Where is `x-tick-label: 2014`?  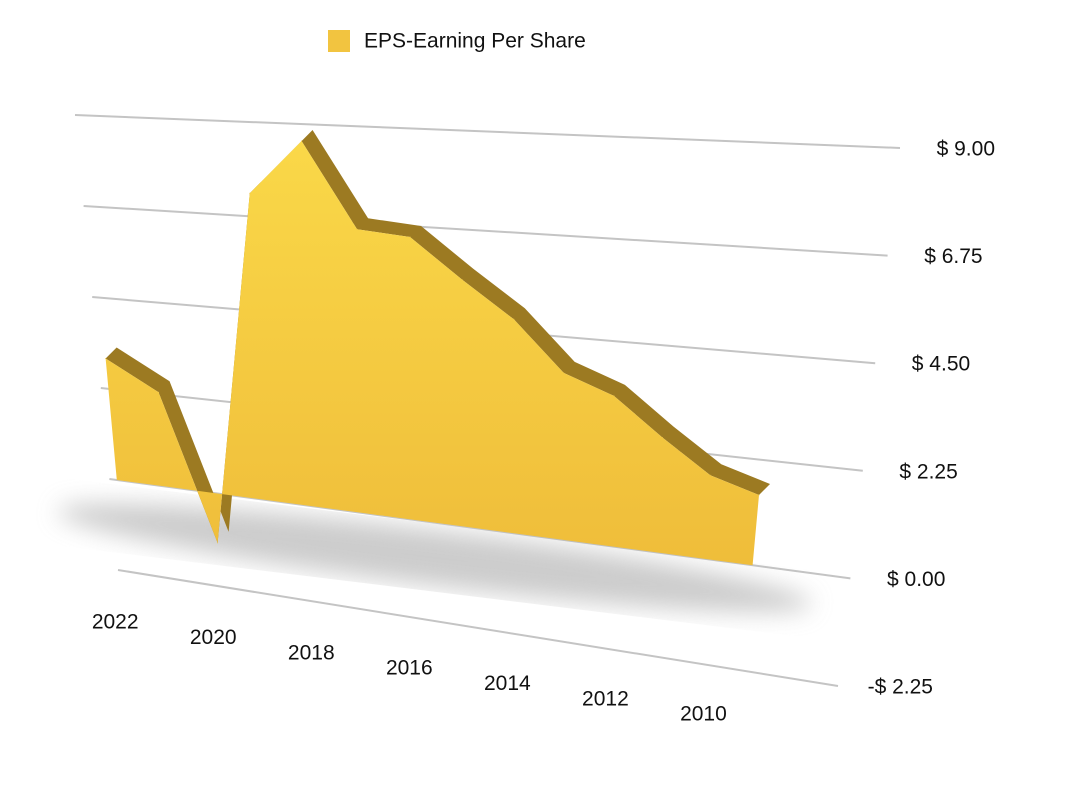
x-tick-label: 2014 is located at coordinates (507, 683).